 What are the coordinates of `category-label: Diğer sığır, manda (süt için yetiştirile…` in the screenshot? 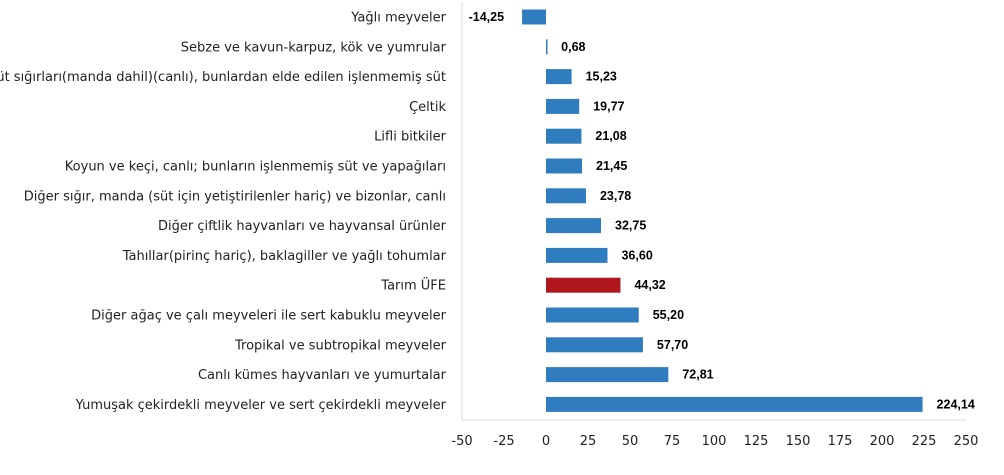 It's located at (235, 196).